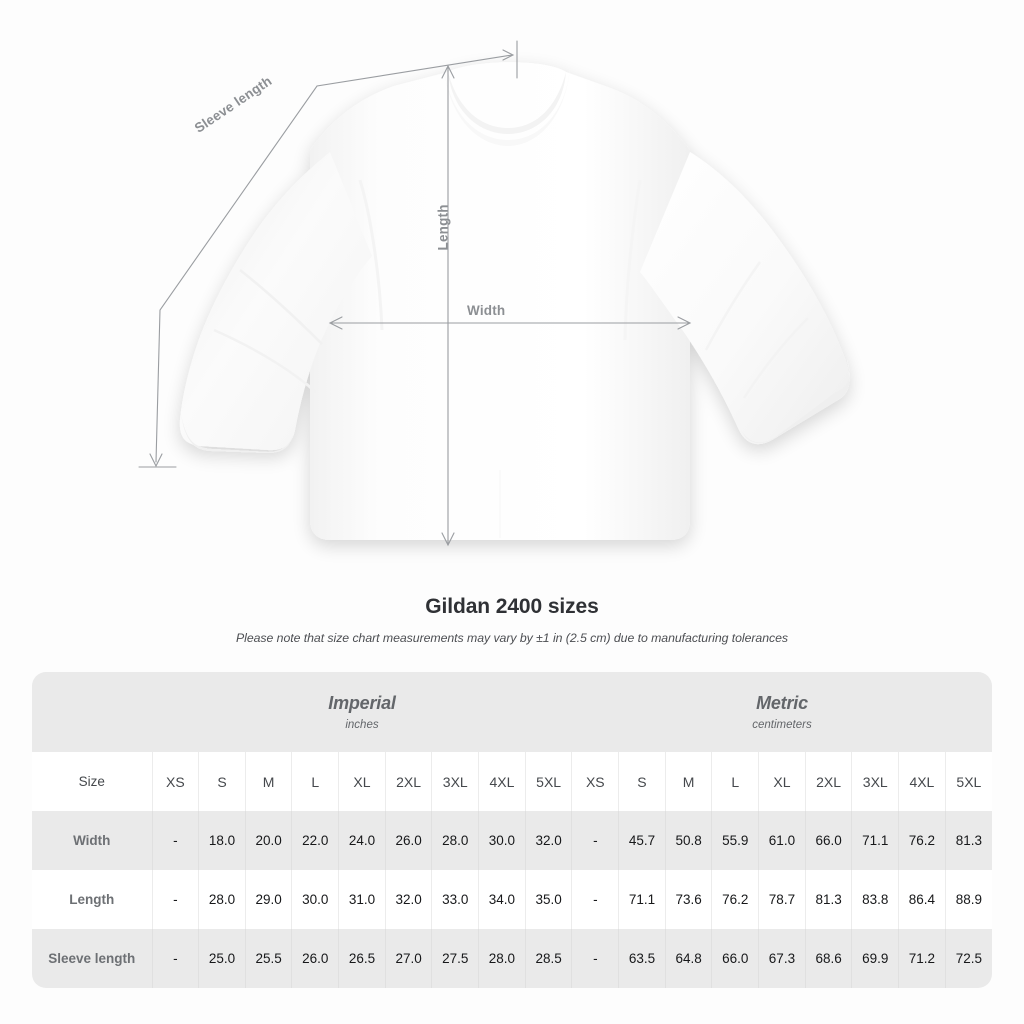  What do you see at coordinates (455, 958) in the screenshot?
I see `cell-sleeve-imperial-3xl: 27.5` at bounding box center [455, 958].